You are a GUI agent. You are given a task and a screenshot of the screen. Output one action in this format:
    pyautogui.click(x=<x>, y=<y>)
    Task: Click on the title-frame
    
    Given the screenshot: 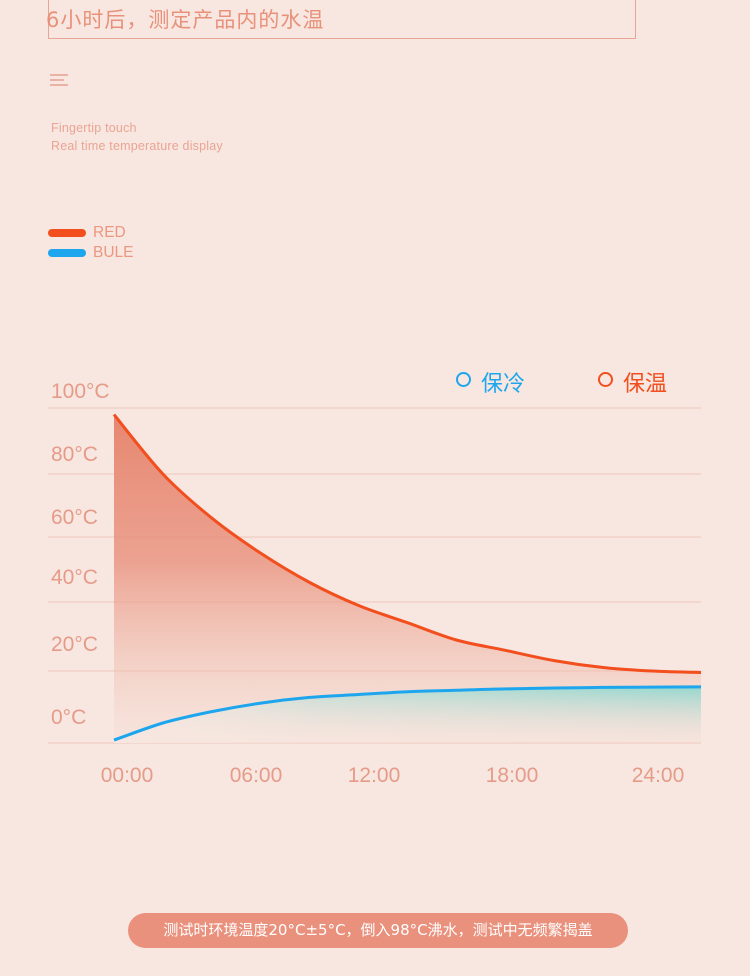 What is the action you would take?
    pyautogui.click(x=342, y=19)
    